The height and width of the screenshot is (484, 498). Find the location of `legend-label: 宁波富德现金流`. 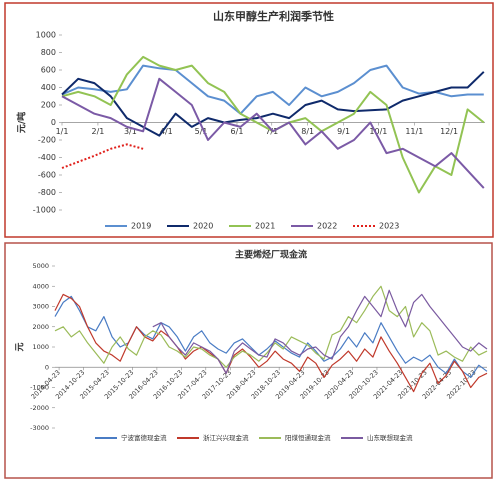

legend-label: 宁波富德现金流 is located at coordinates (144, 437).